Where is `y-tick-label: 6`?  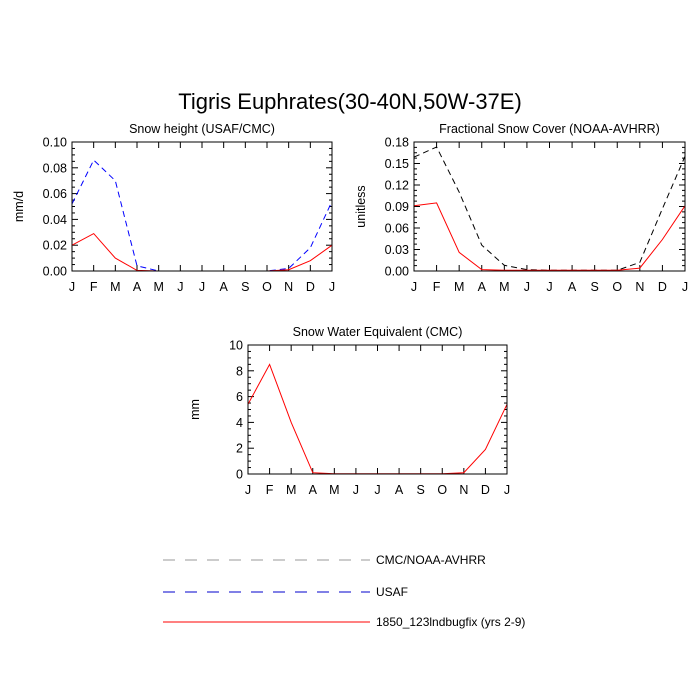 y-tick-label: 6 is located at coordinates (239, 397).